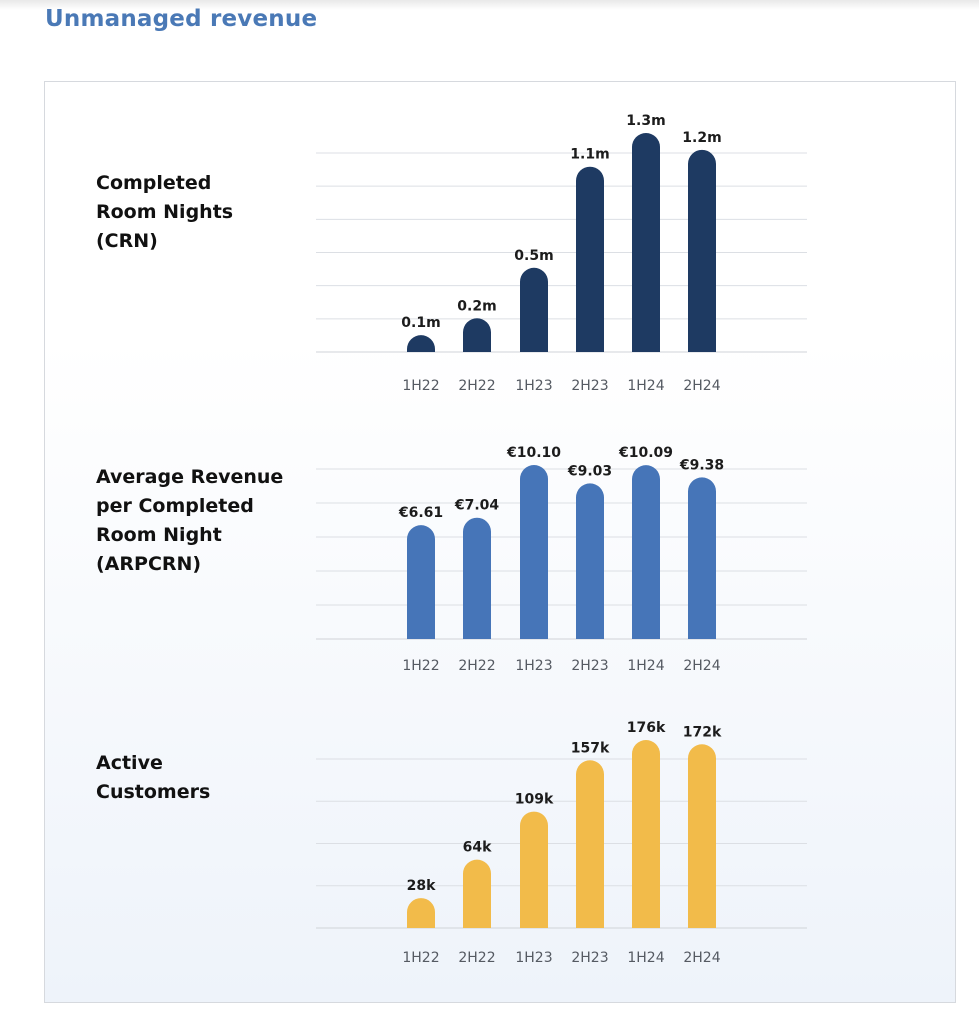 This screenshot has width=979, height=1024. Describe the element at coordinates (129, 763) in the screenshot. I see `customers-label-line: Active` at that location.